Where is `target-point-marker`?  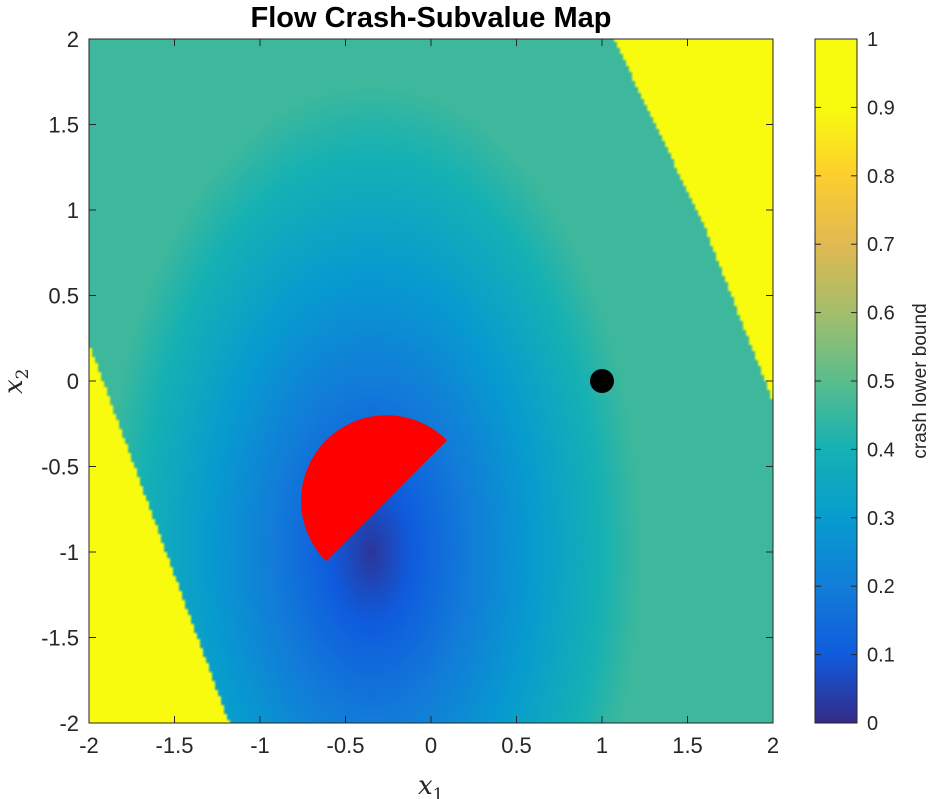 target-point-marker is located at coordinates (602, 381).